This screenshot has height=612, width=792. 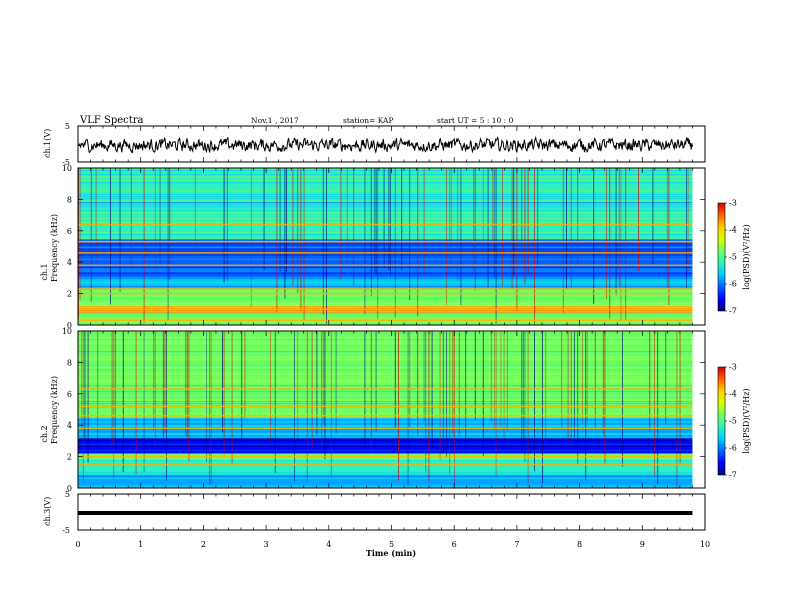 What do you see at coordinates (69, 262) in the screenshot?
I see `y-tick-label: 4` at bounding box center [69, 262].